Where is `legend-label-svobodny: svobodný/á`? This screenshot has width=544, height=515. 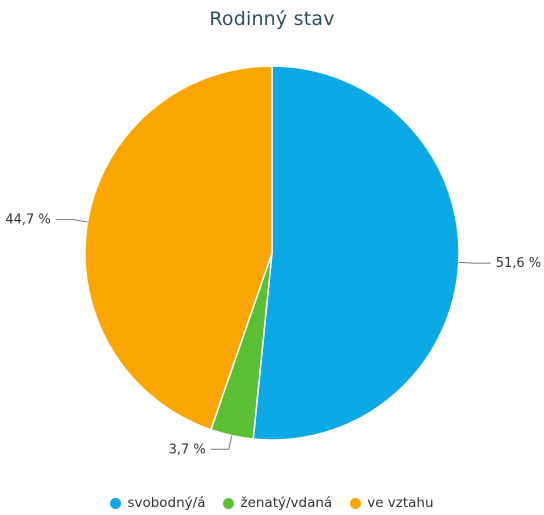 legend-label-svobodny: svobodný/á is located at coordinates (166, 503).